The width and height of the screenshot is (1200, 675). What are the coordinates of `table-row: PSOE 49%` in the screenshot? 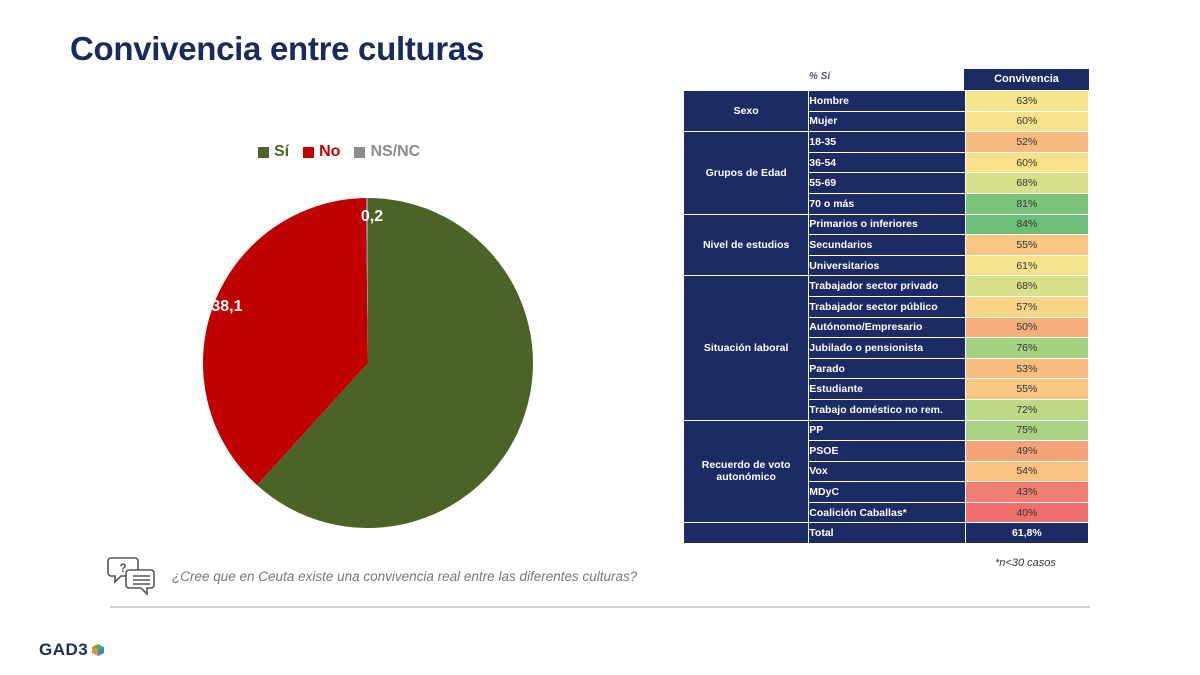 It's located at (887, 451).